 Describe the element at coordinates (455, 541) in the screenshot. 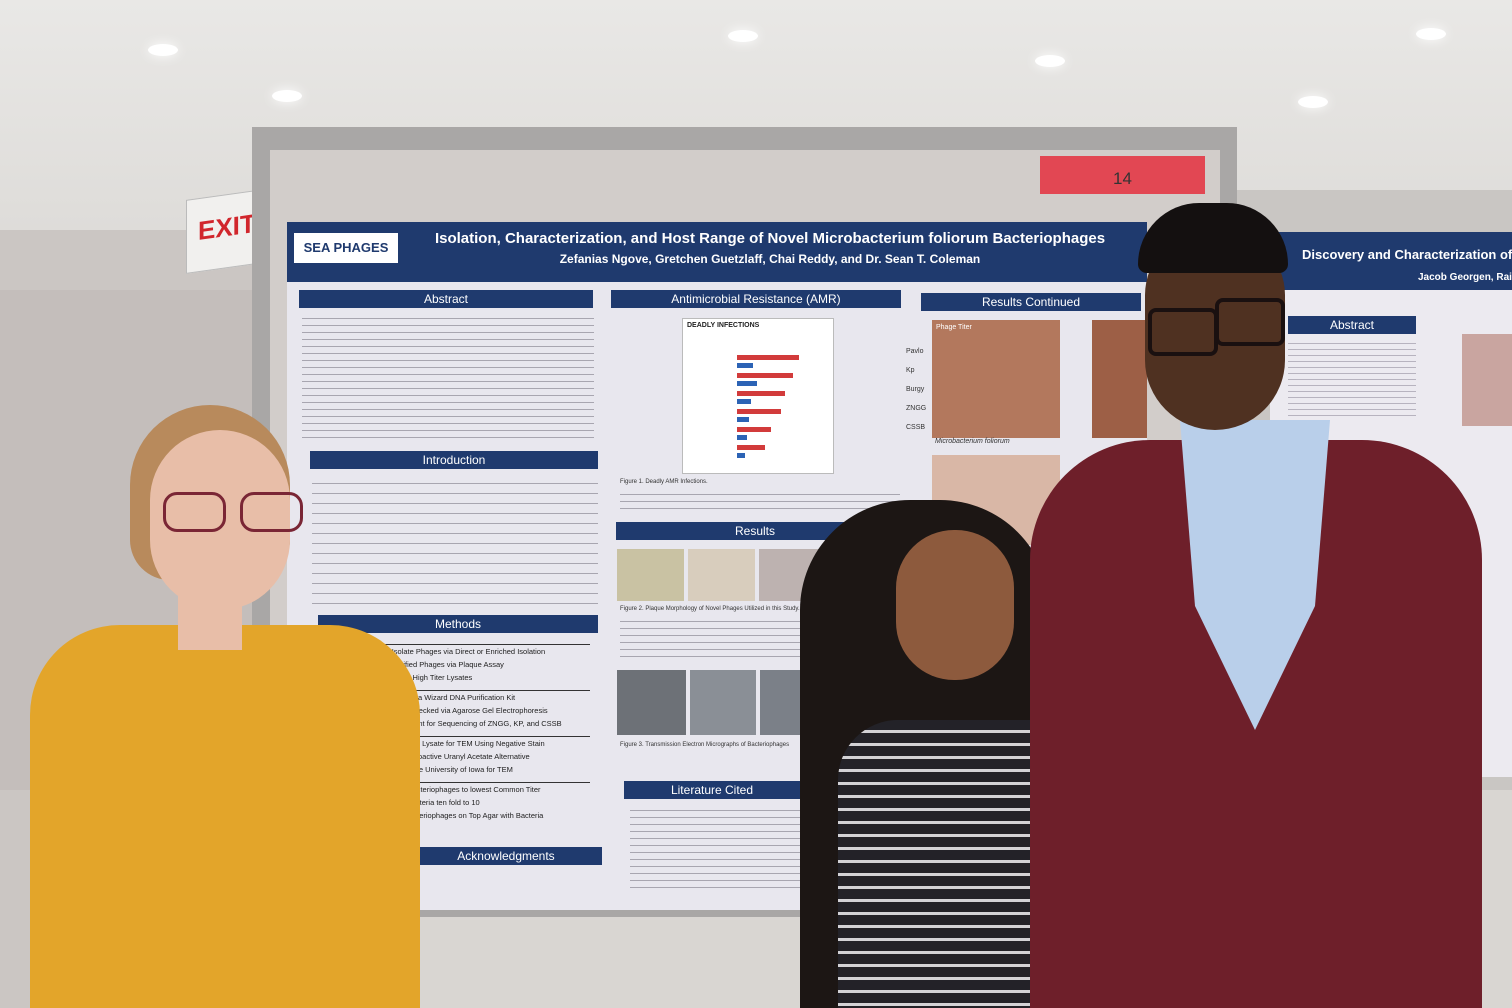

I see `introduction-text` at that location.